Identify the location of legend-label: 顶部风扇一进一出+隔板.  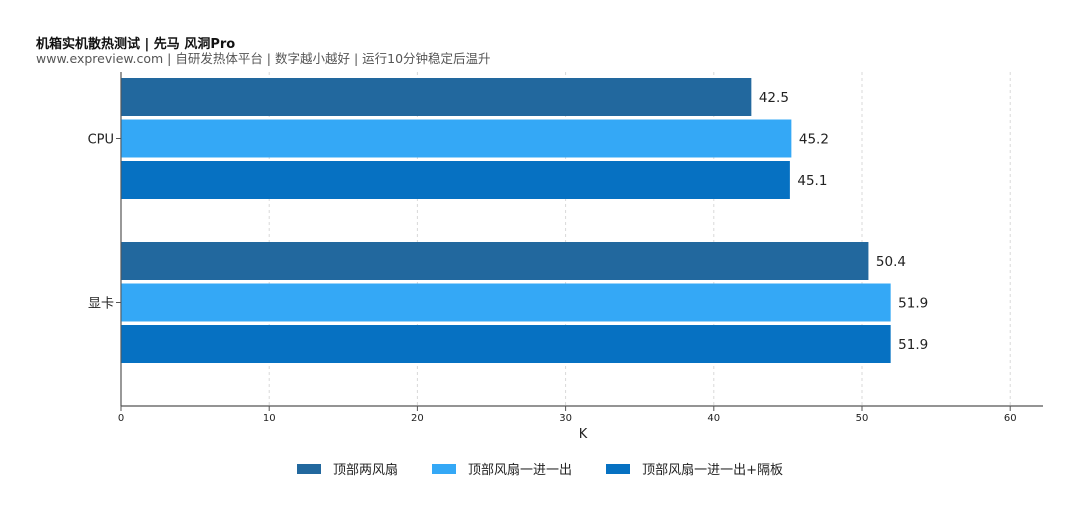
(712, 470).